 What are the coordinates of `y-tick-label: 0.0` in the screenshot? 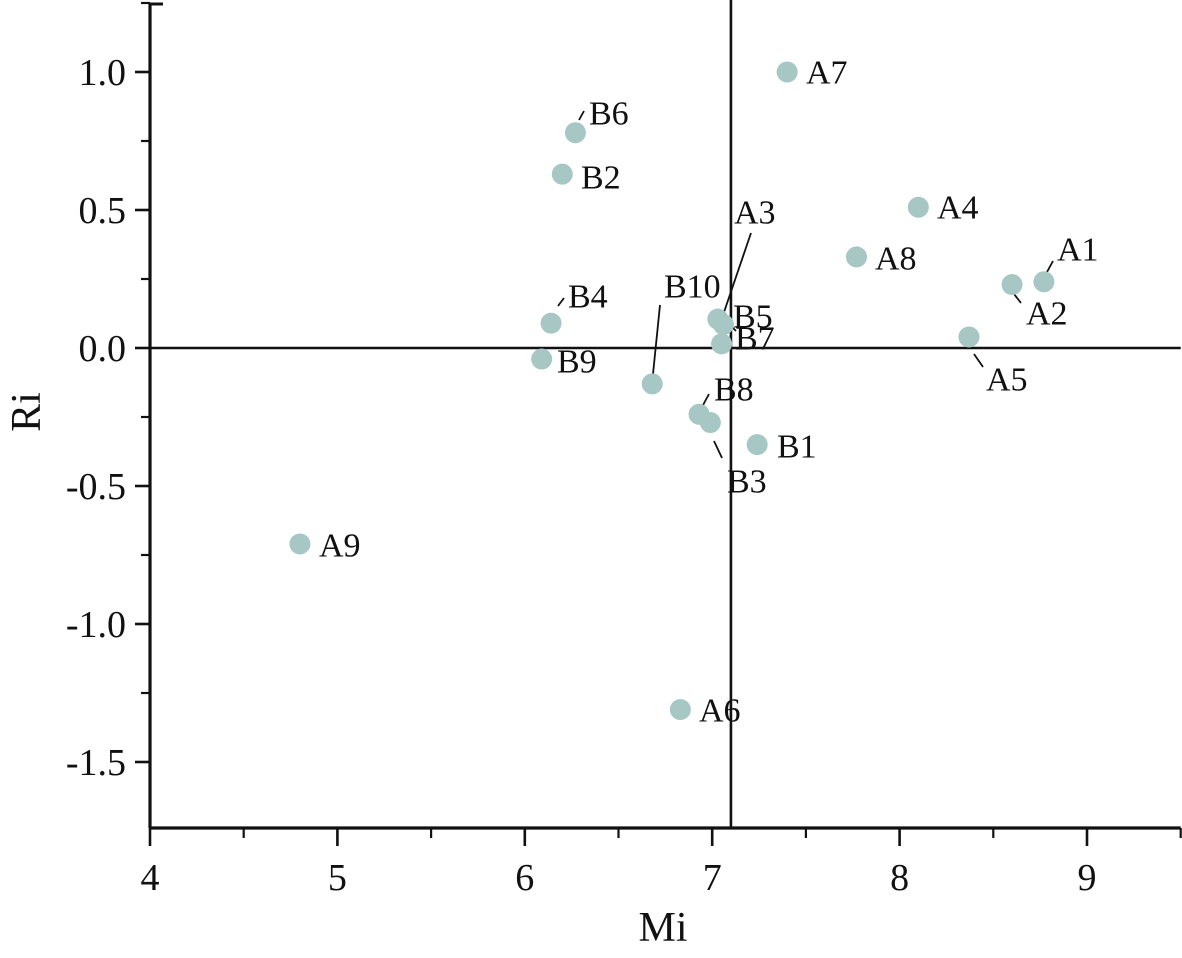 It's located at (103, 349).